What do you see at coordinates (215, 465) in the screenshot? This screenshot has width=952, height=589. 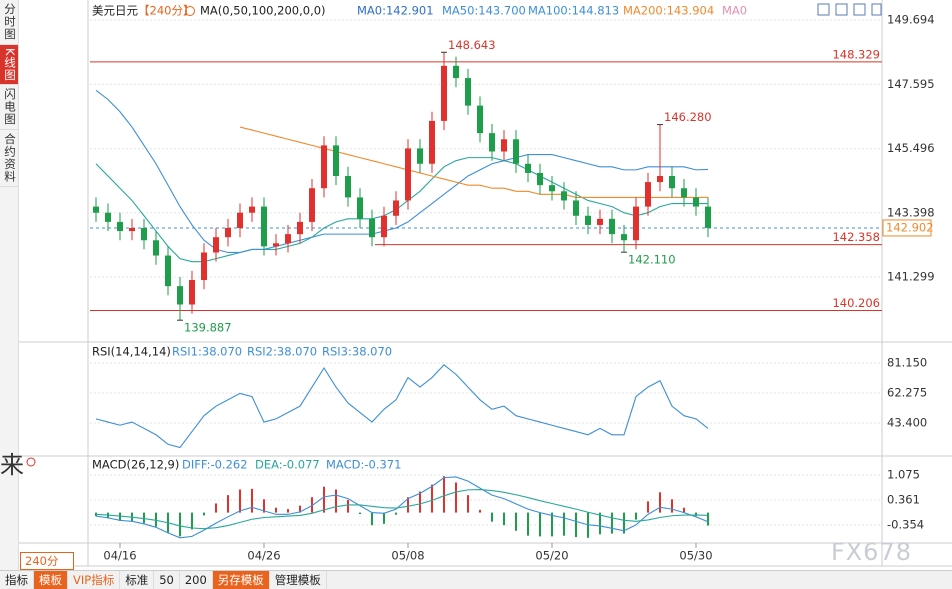 I see `macd-header: DIFF:-0.262` at bounding box center [215, 465].